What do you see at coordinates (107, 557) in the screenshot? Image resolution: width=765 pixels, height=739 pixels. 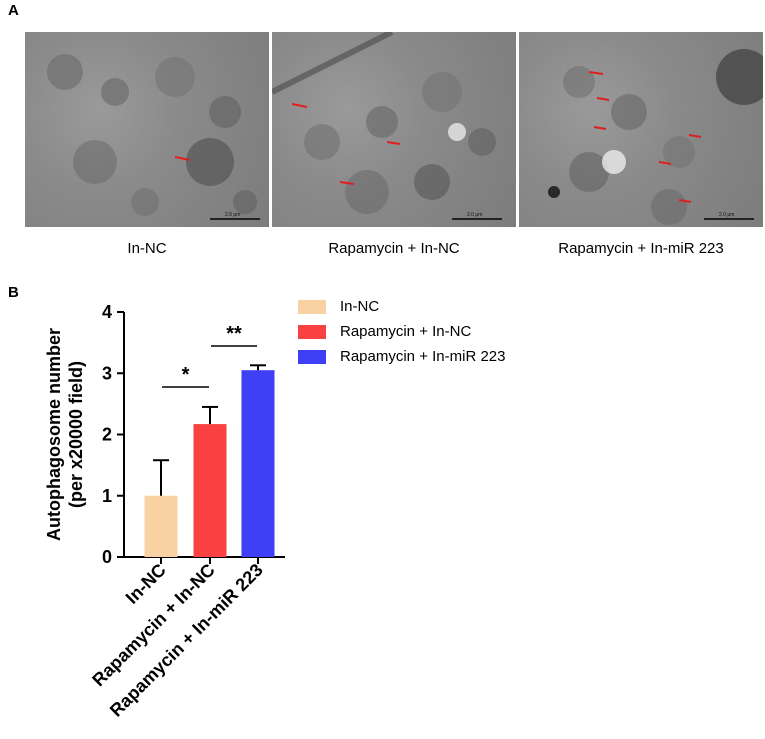 I see `y-tick-label: 0` at bounding box center [107, 557].